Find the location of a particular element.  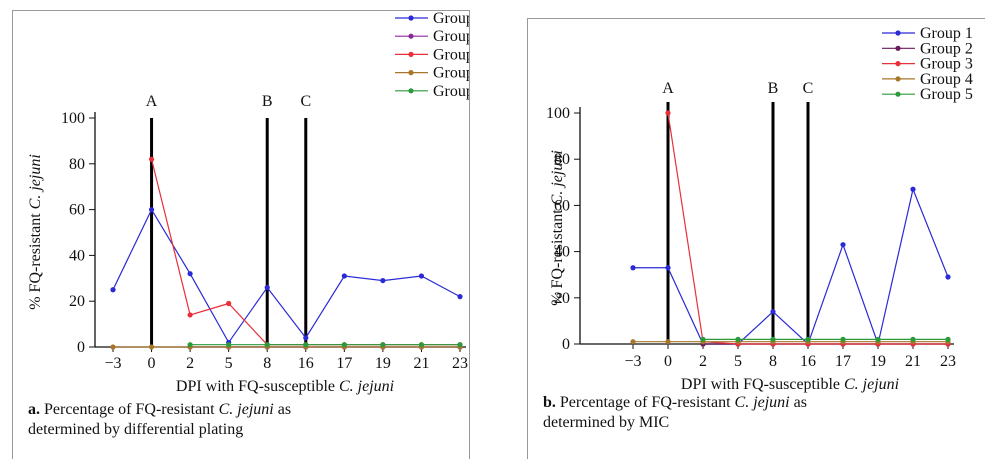

caption-part: determined by differential plating is located at coordinates (135, 429).